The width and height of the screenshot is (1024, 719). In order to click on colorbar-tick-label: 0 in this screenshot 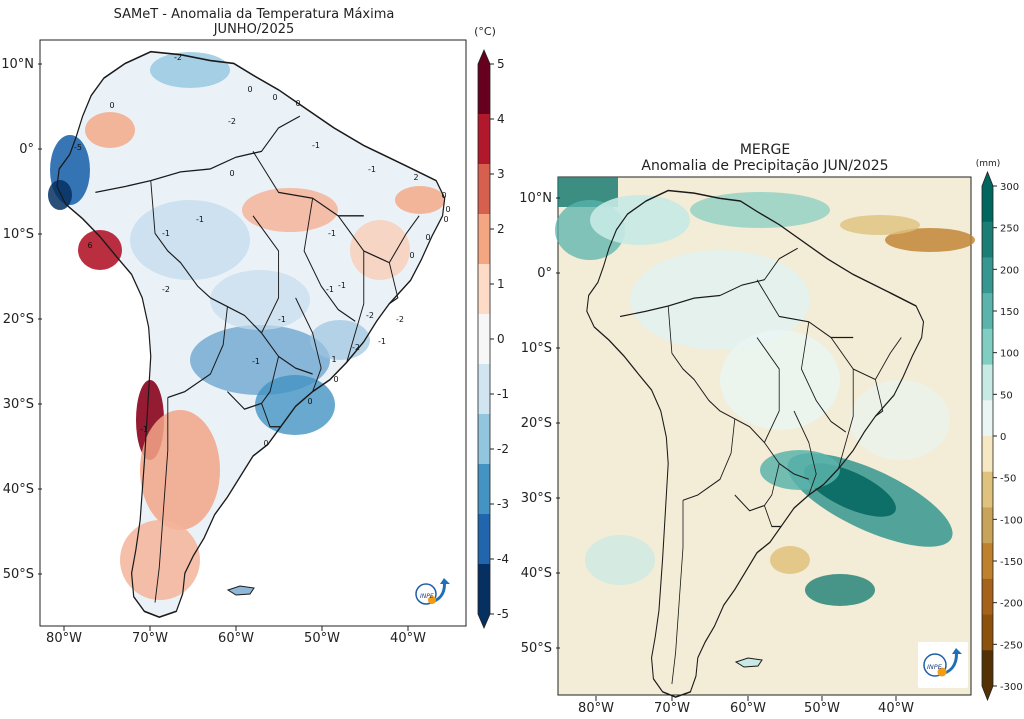, I will do `click(501, 339)`.